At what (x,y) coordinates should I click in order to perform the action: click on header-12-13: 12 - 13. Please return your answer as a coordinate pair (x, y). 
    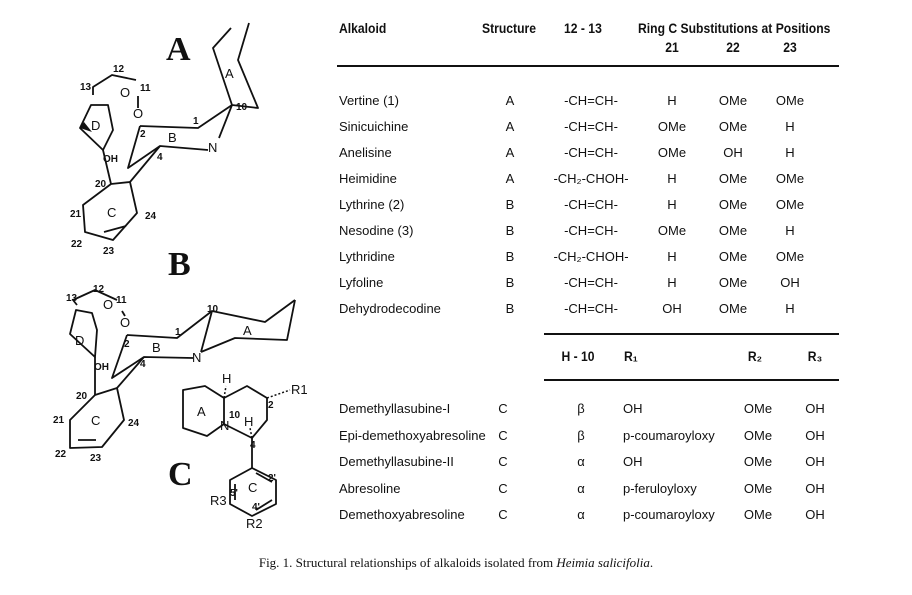
    Looking at the image, I should click on (583, 28).